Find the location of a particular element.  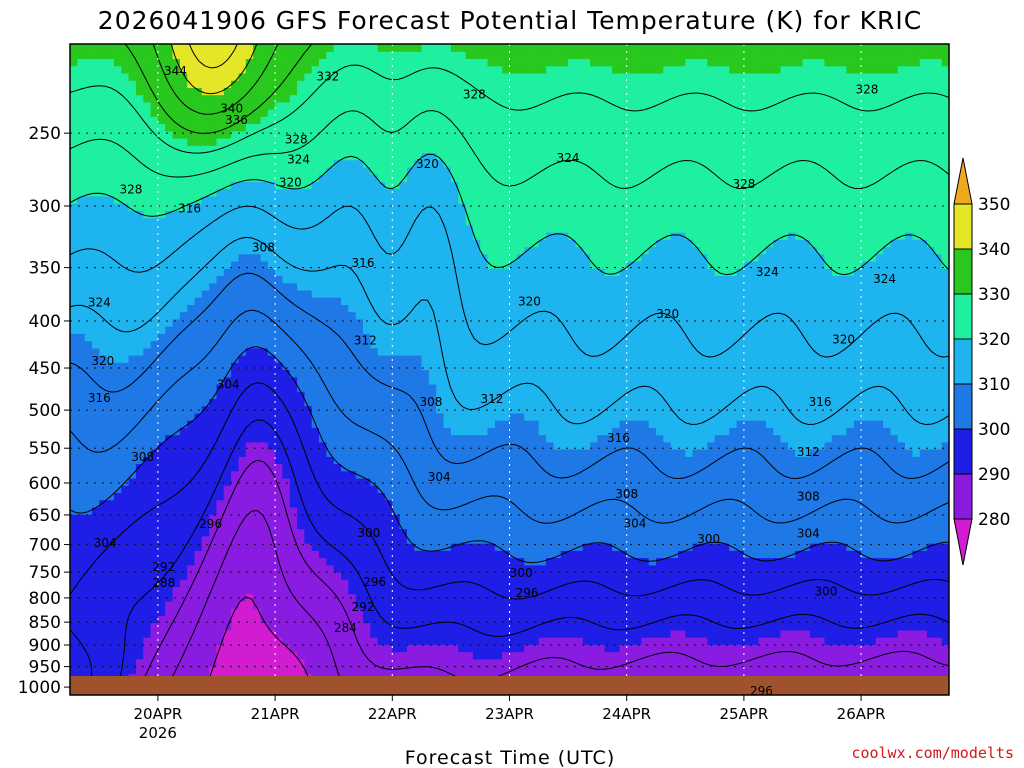

y-tick-label: 300 is located at coordinates (45, 207).